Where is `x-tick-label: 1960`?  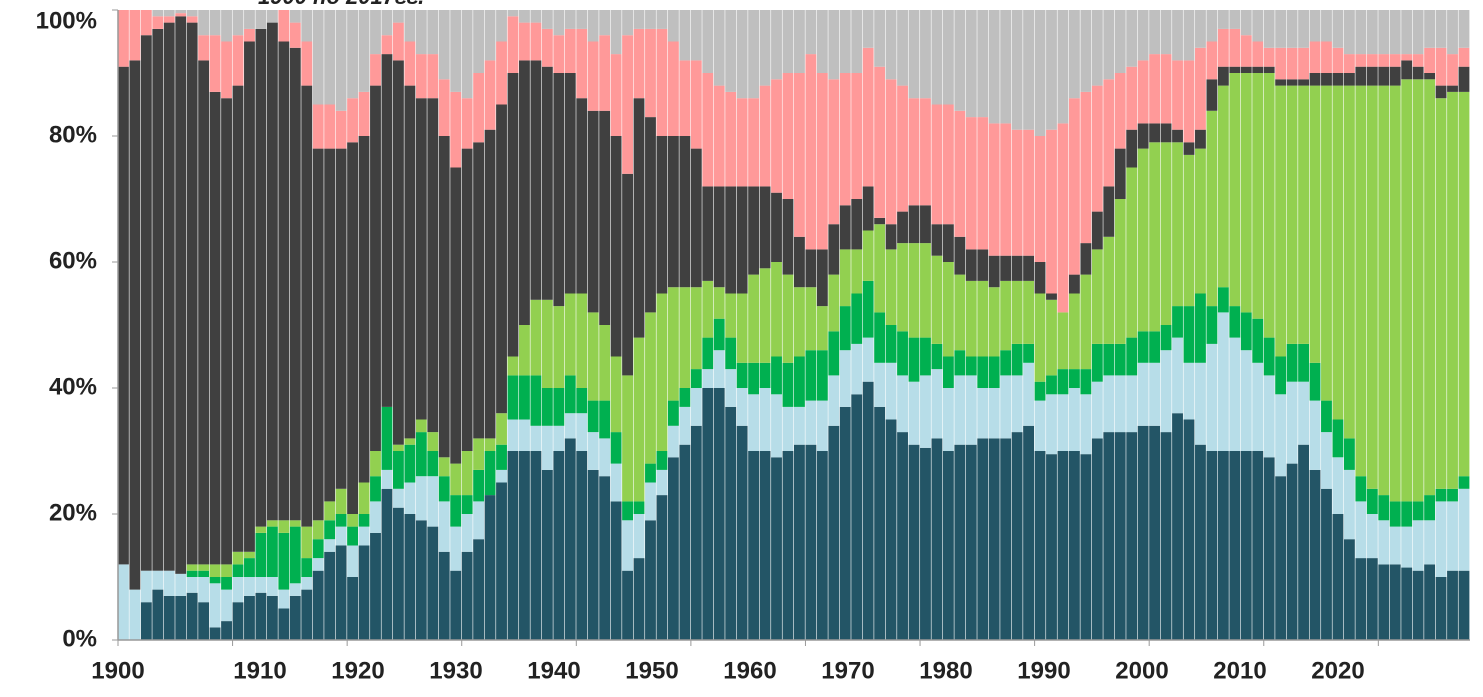
x-tick-label: 1960 is located at coordinates (749, 670).